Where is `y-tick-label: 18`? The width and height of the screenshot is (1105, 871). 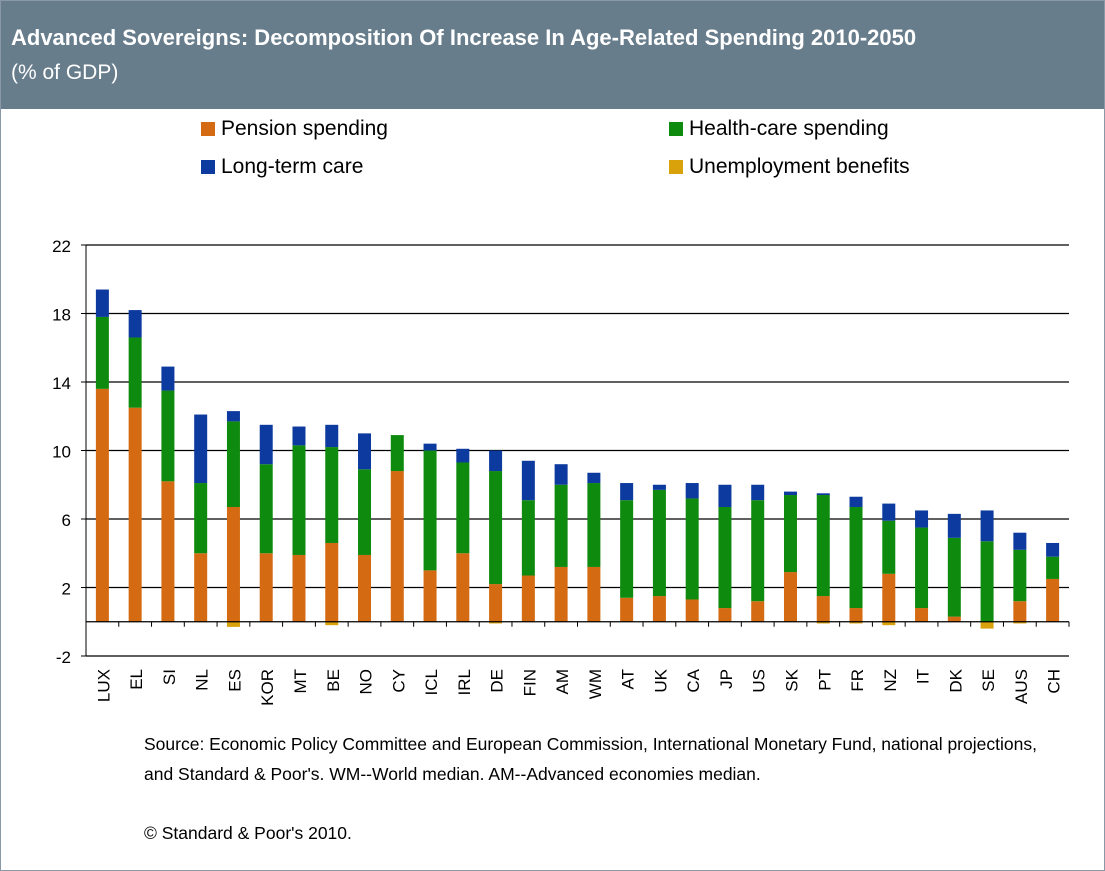 y-tick-label: 18 is located at coordinates (61, 315).